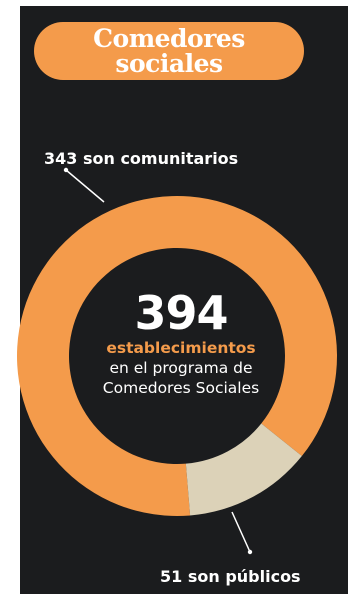  I want to click on slice-label-publicos: 51 son públicos, so click(230, 576).